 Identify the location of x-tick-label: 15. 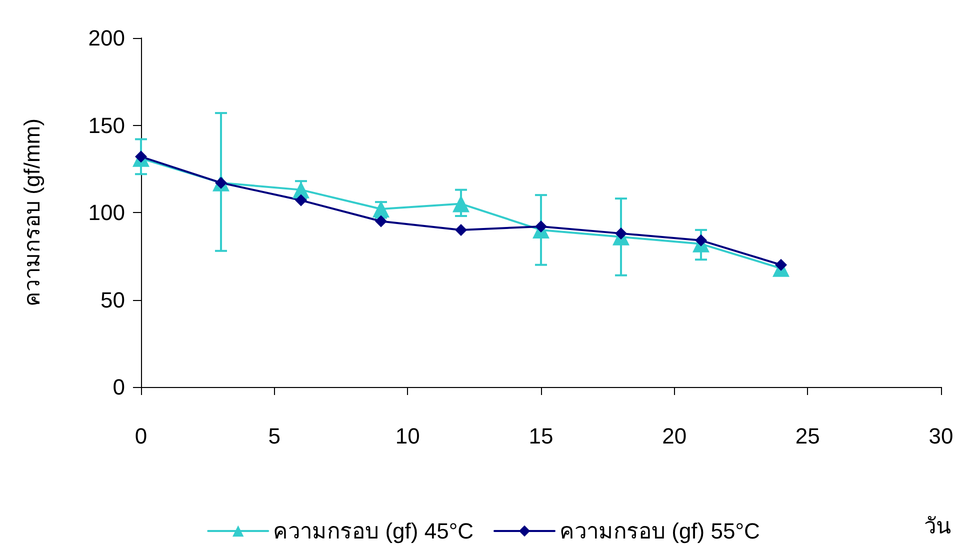
(541, 436).